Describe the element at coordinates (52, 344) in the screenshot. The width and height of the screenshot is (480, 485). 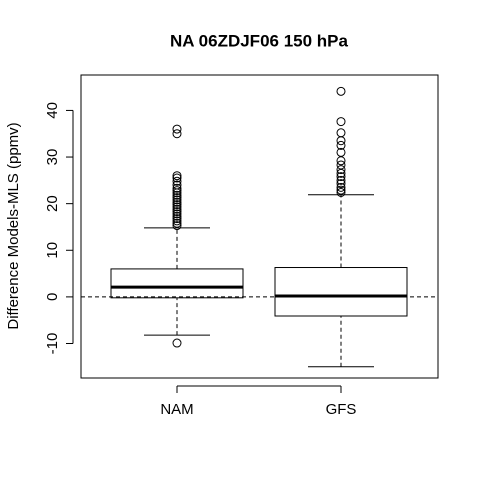
I see `y-tick-label: -10` at that location.